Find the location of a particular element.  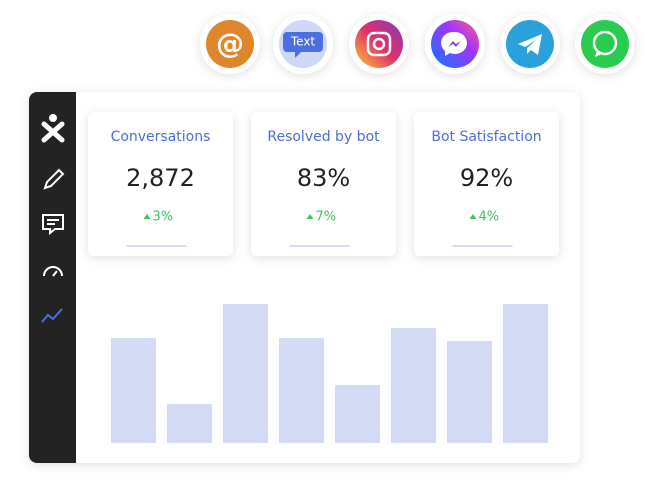

stat-change: 3% is located at coordinates (163, 217).